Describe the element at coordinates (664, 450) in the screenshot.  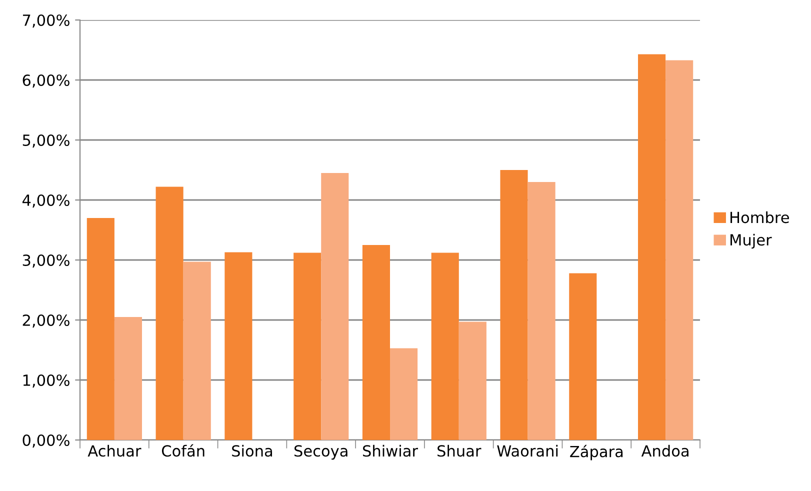
I see `x-tick-label: Andoa` at that location.